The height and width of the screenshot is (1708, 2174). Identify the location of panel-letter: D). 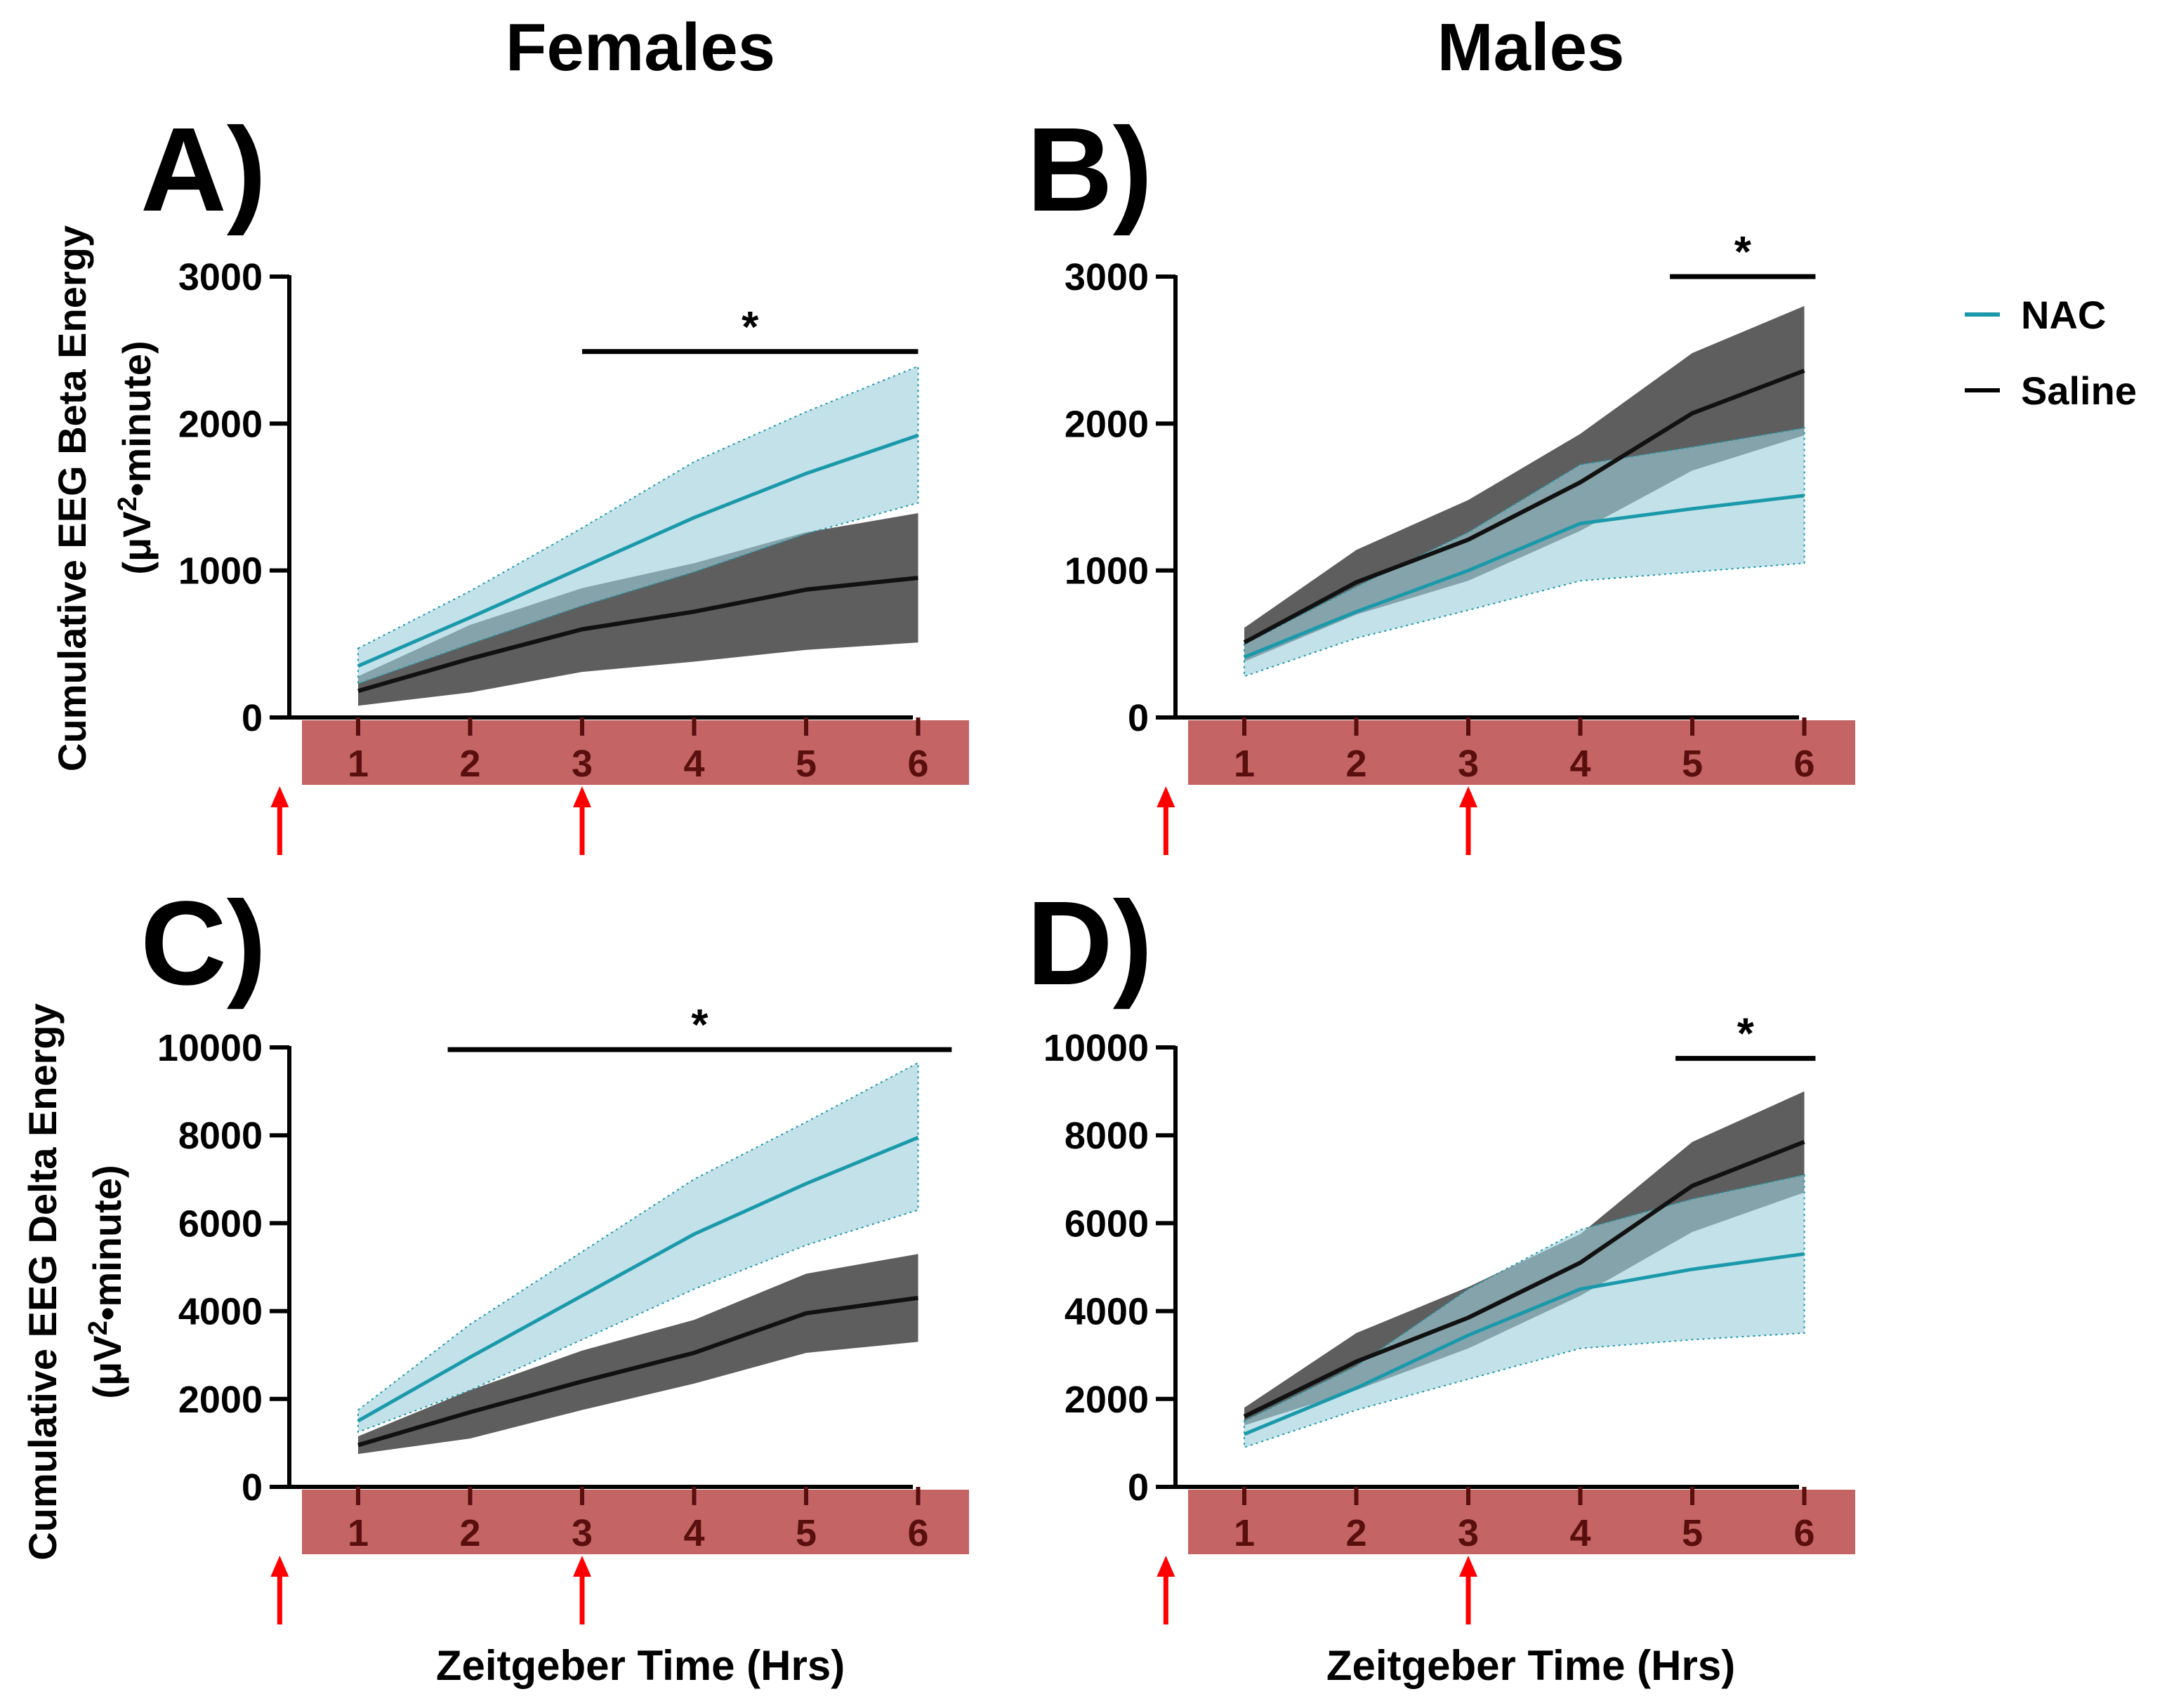
(1089, 944).